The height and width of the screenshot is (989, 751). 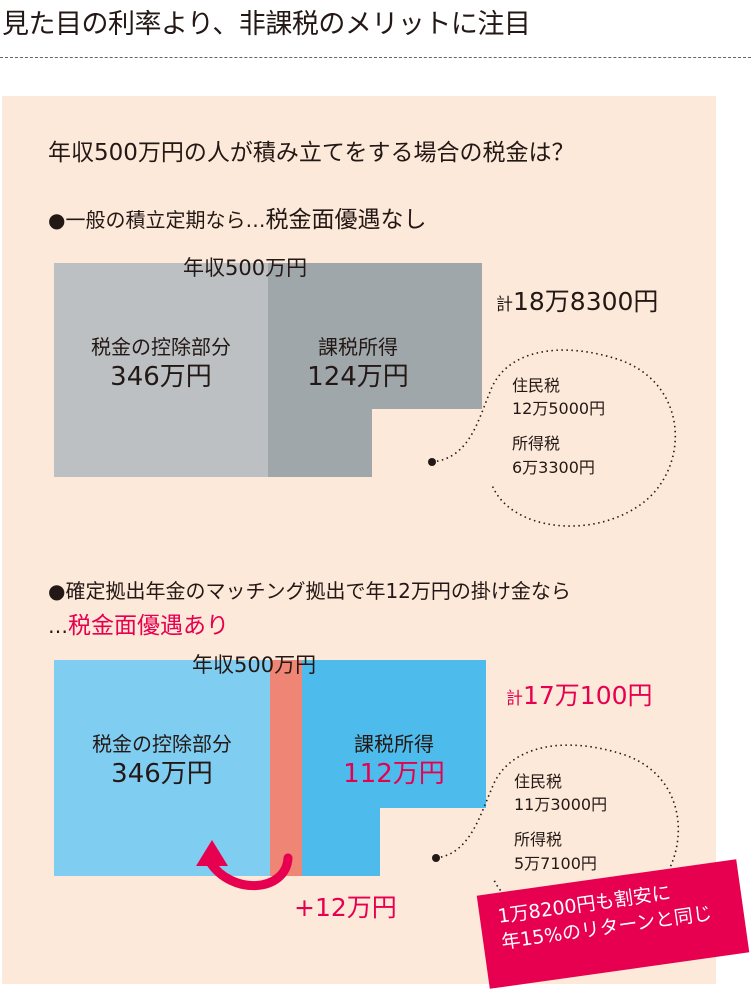 What do you see at coordinates (586, 301) in the screenshot?
I see `case1-total-value: 18万8300円` at bounding box center [586, 301].